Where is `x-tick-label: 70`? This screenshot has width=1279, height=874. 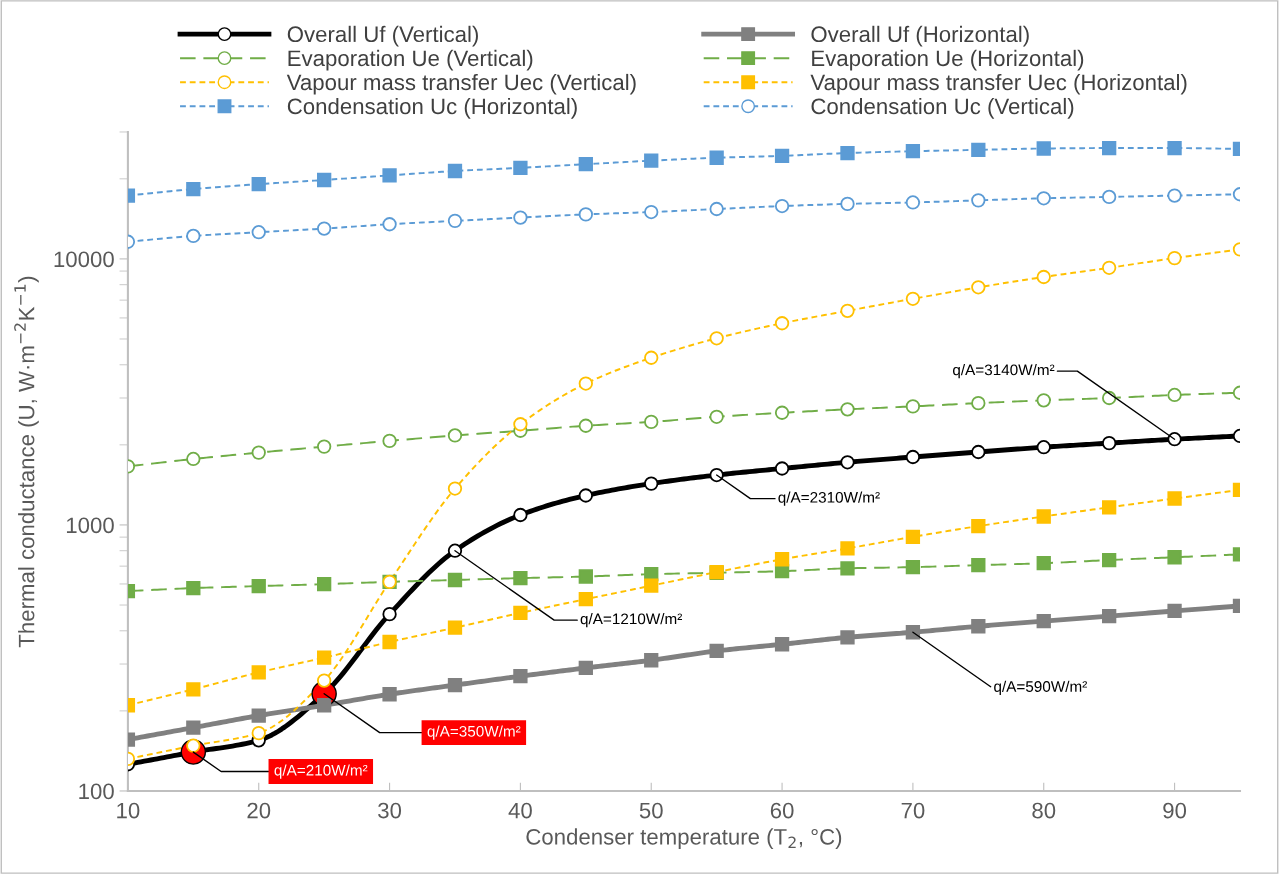 x-tick-label: 70 is located at coordinates (913, 810).